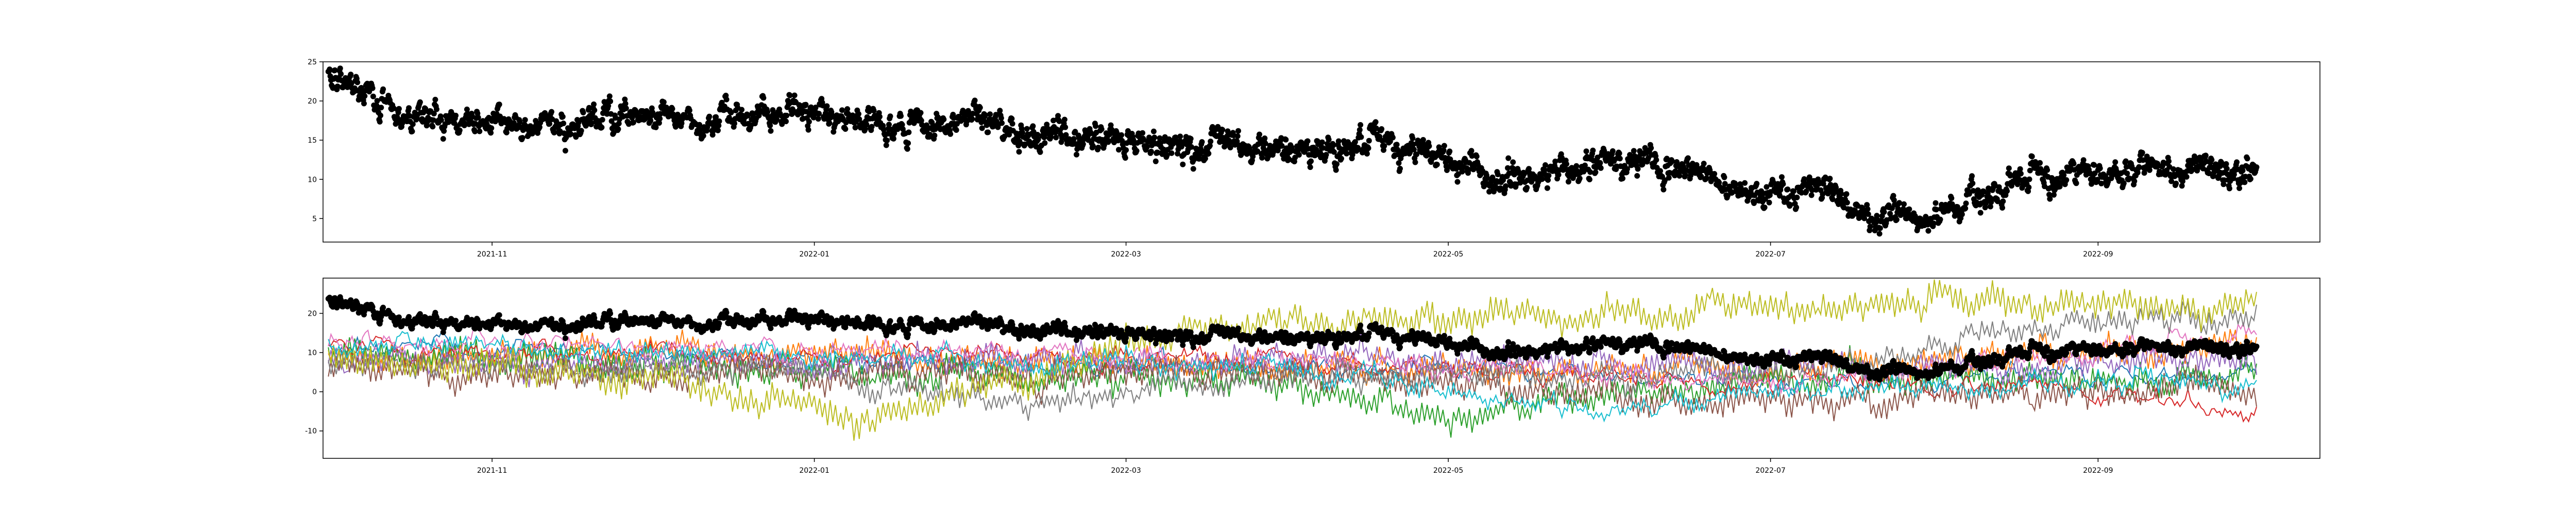  Describe the element at coordinates (1126, 254) in the screenshot. I see `panel0-x-tick-label: 2022-03` at that location.